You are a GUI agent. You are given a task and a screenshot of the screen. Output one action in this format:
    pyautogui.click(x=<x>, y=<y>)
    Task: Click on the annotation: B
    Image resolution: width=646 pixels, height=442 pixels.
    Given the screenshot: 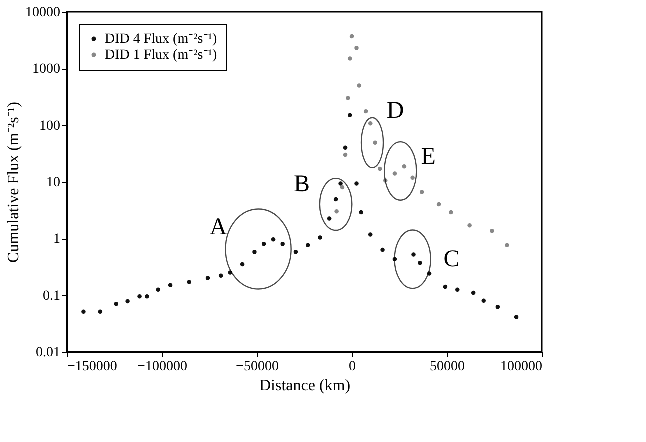 What is the action you would take?
    pyautogui.click(x=302, y=185)
    